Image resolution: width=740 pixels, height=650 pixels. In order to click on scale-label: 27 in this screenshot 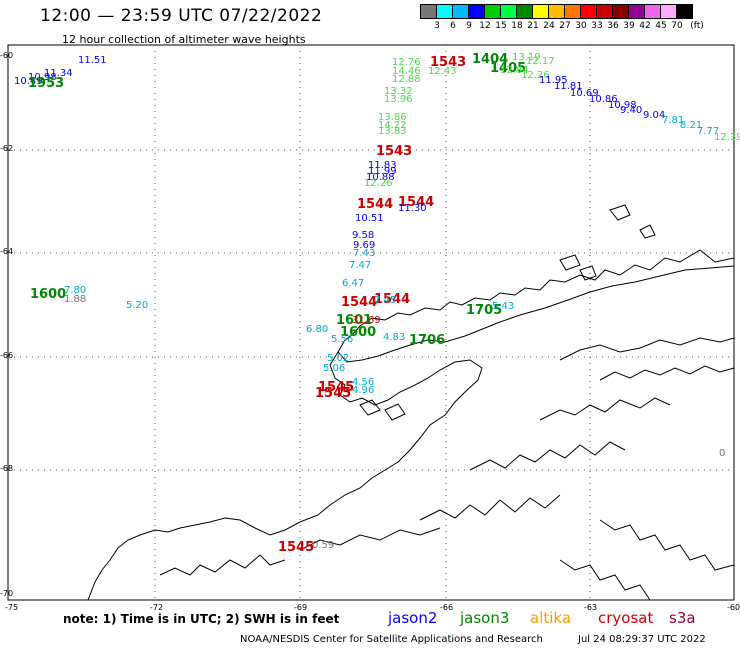, I will do `click(565, 26)`.